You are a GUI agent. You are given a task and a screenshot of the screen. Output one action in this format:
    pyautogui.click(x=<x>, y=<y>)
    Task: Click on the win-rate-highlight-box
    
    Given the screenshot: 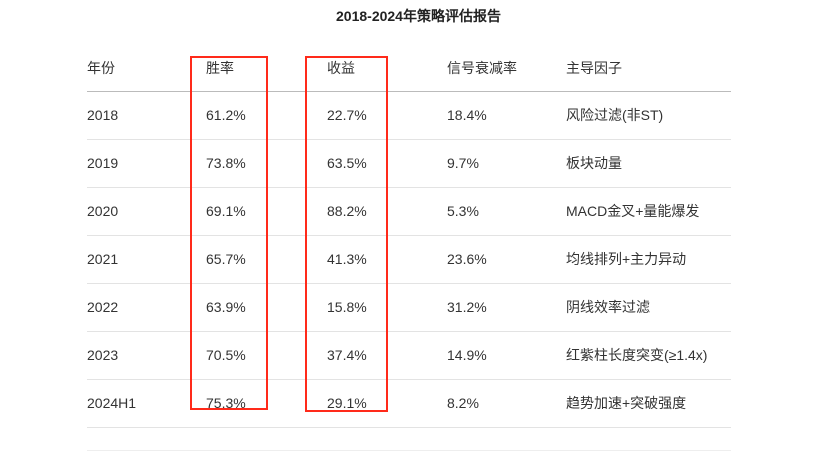 What is the action you would take?
    pyautogui.click(x=229, y=233)
    